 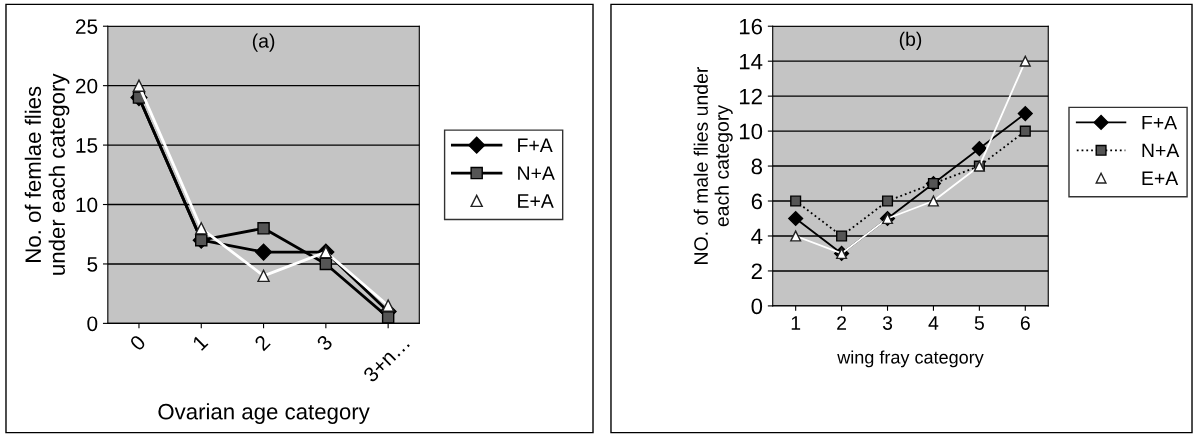 What do you see at coordinates (757, 166) in the screenshot?
I see `y-tick-label: 8` at bounding box center [757, 166].